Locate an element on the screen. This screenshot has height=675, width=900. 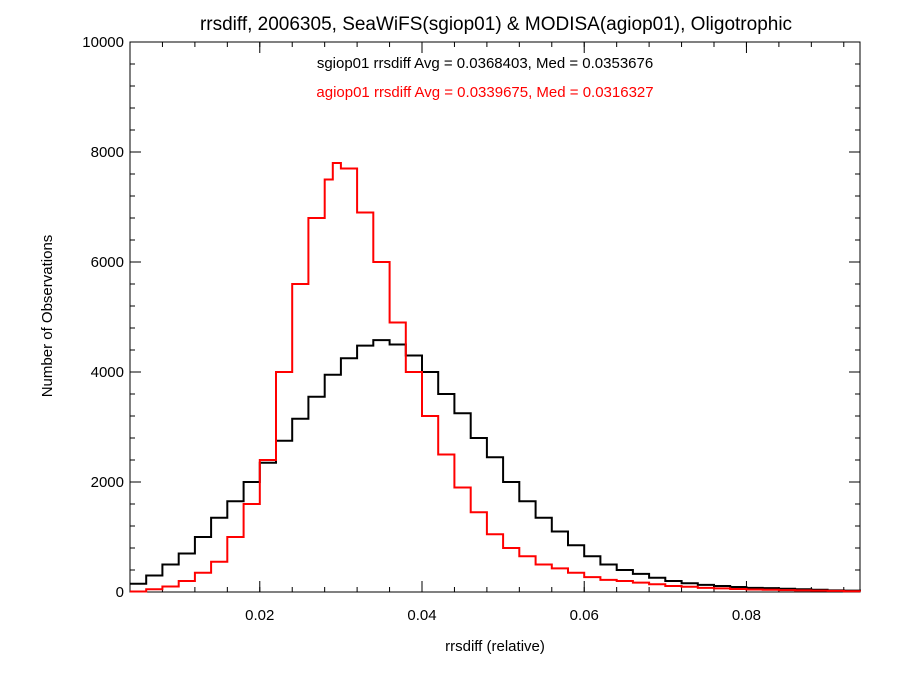
x-tick-label: 0.06 is located at coordinates (584, 615).